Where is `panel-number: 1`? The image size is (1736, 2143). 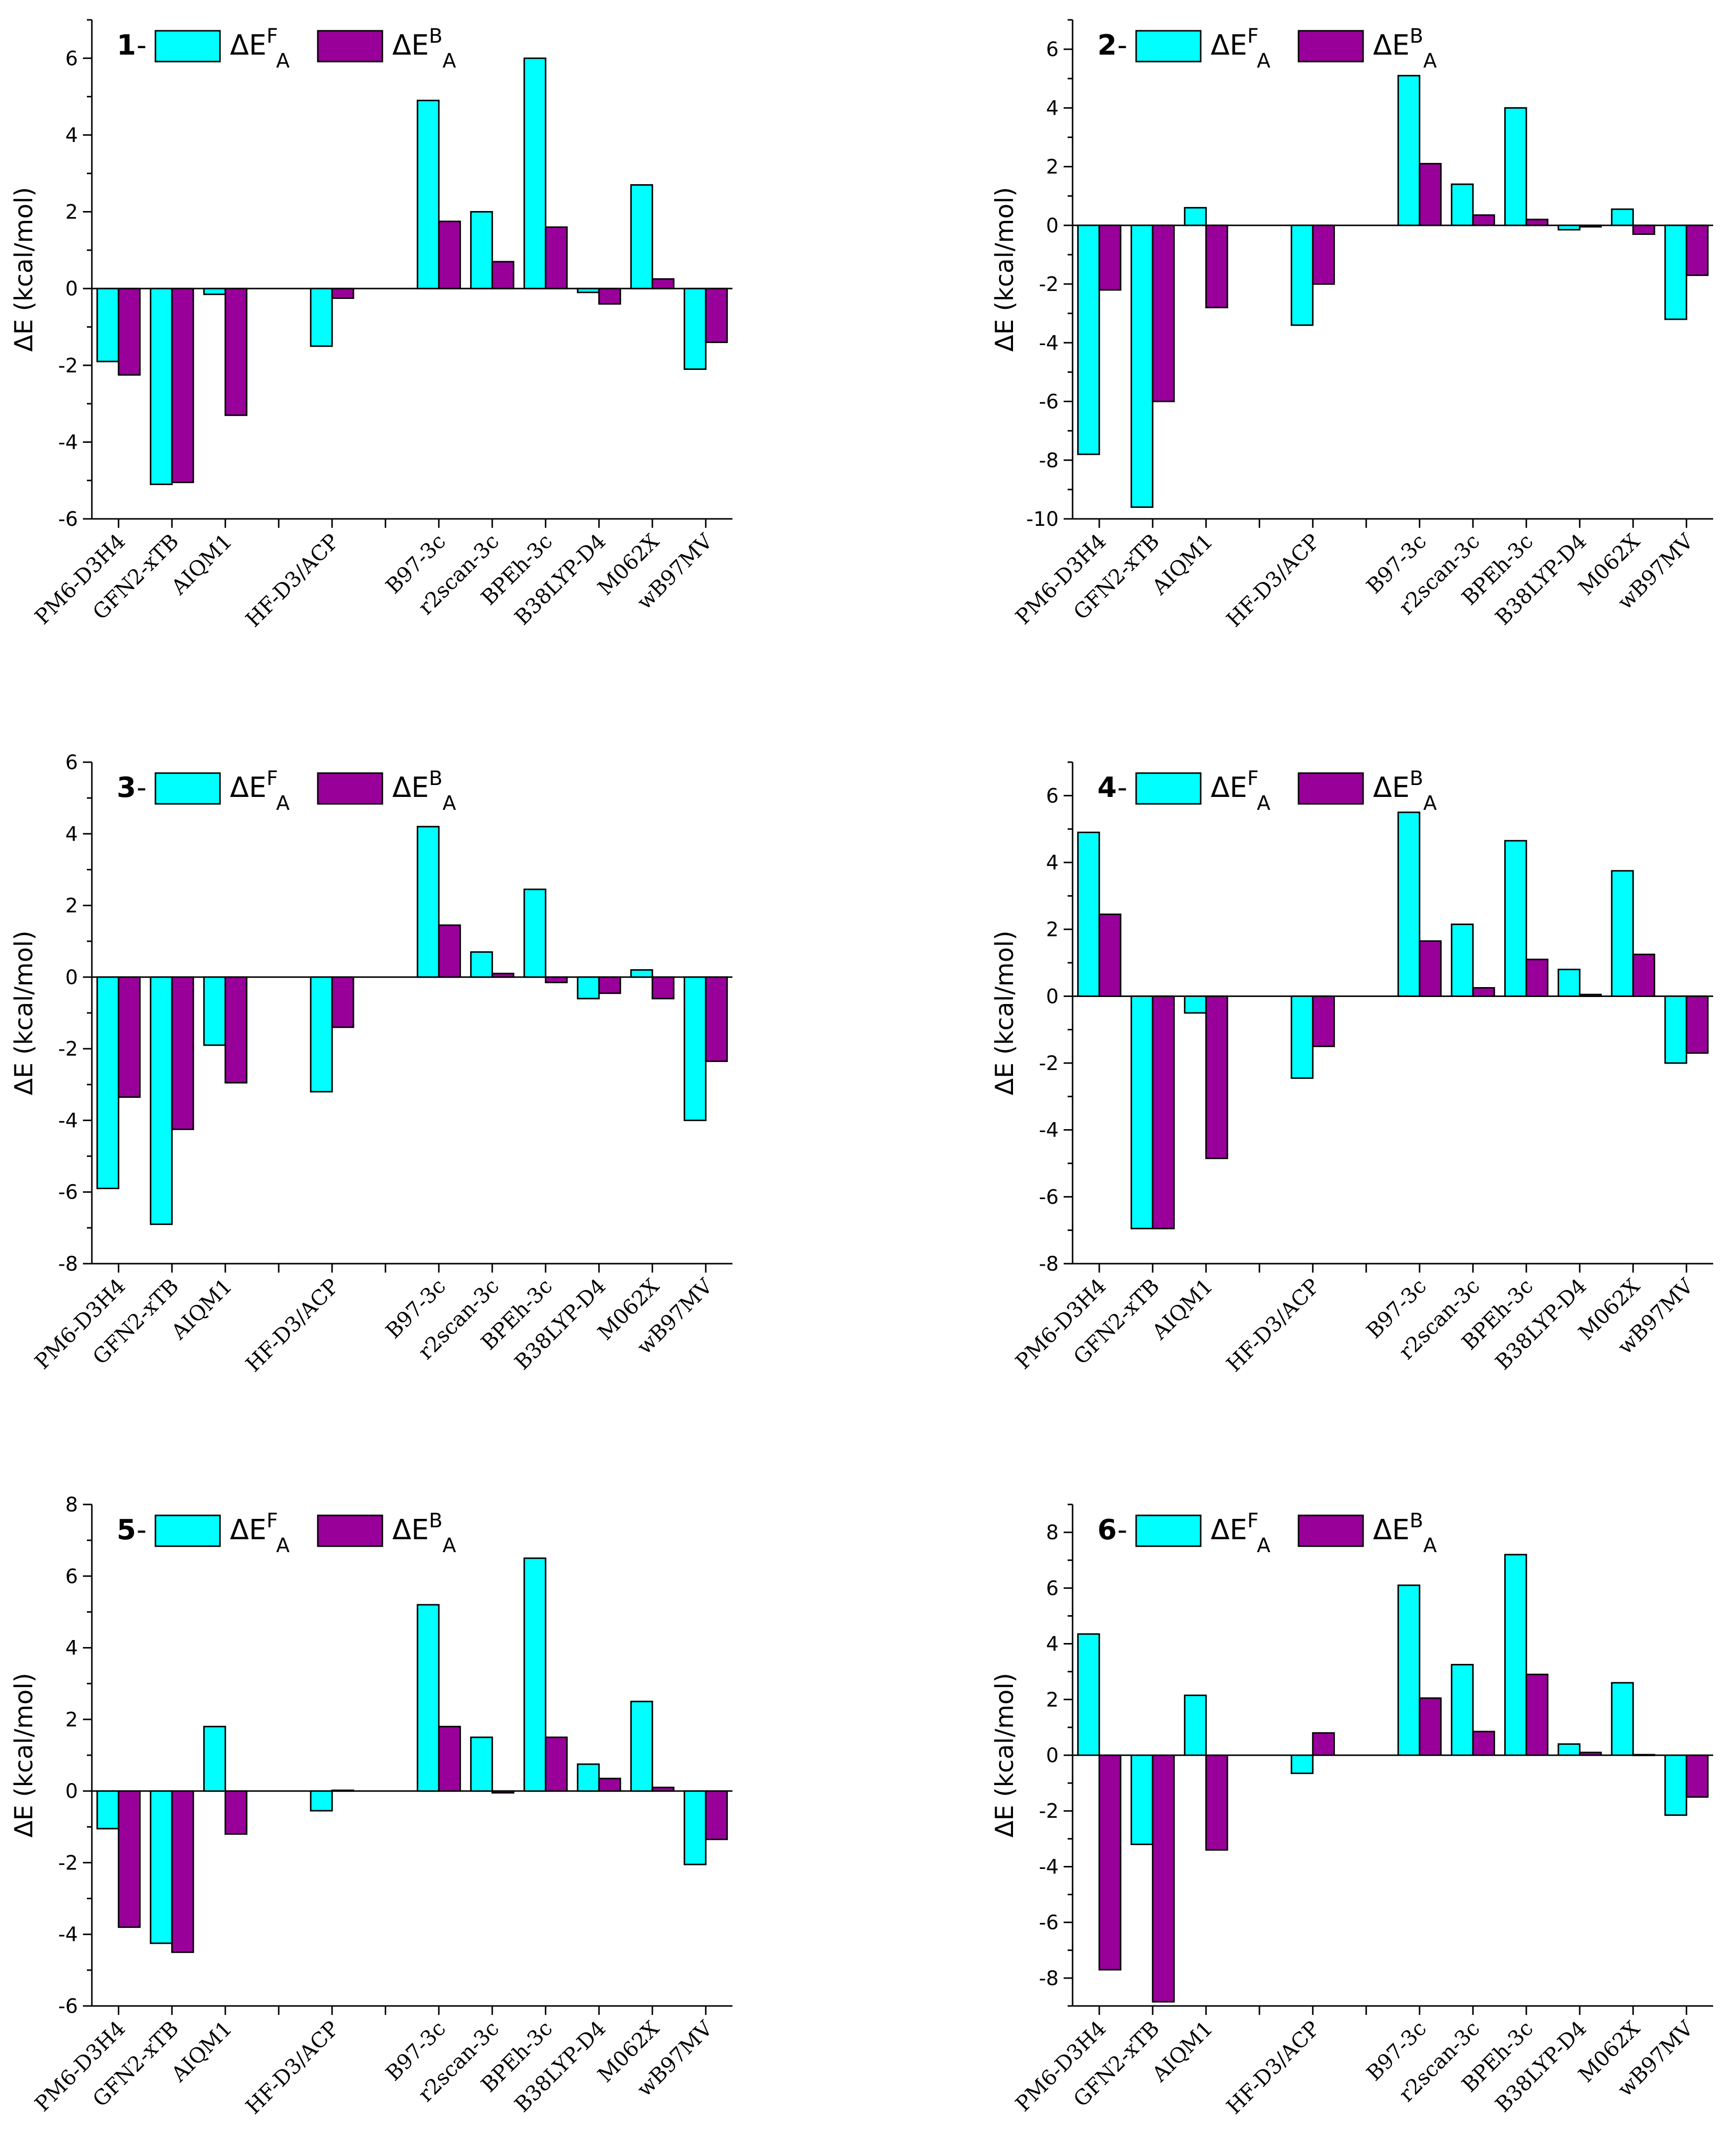
panel-number: 1 is located at coordinates (126, 45).